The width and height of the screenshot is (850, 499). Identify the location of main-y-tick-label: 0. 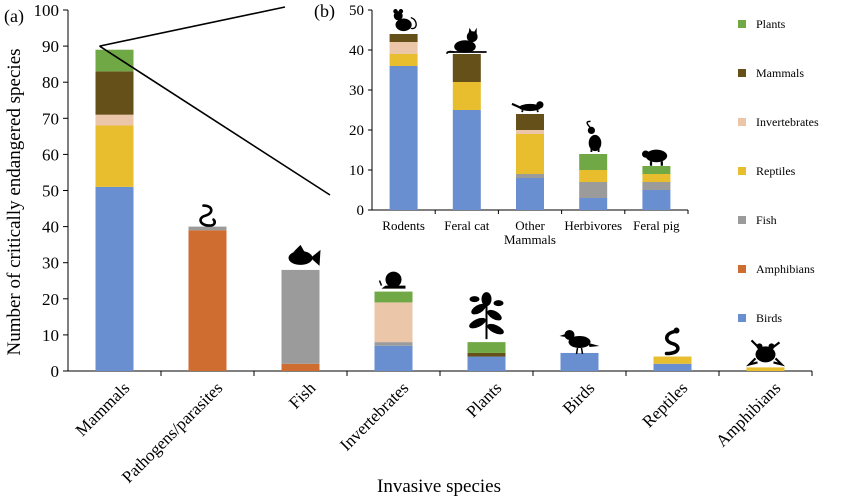
(55, 371).